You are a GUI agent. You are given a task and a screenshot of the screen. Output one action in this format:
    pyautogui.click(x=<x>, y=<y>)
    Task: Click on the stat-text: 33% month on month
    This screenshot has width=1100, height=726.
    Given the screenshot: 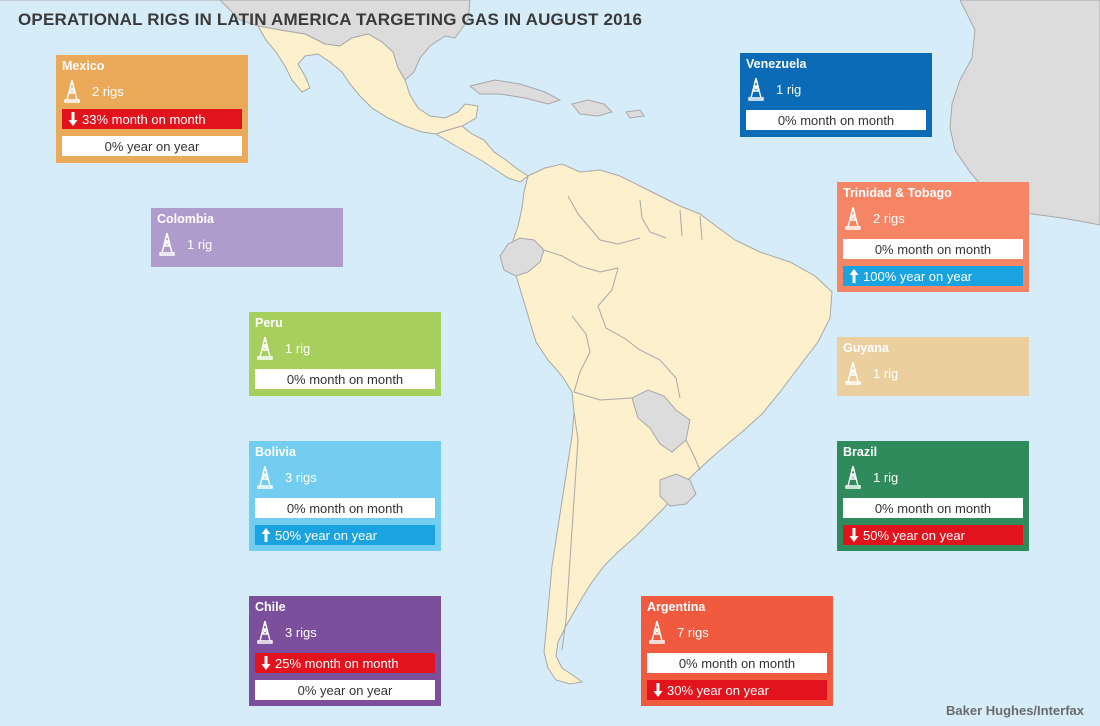 What is the action you would take?
    pyautogui.click(x=144, y=119)
    